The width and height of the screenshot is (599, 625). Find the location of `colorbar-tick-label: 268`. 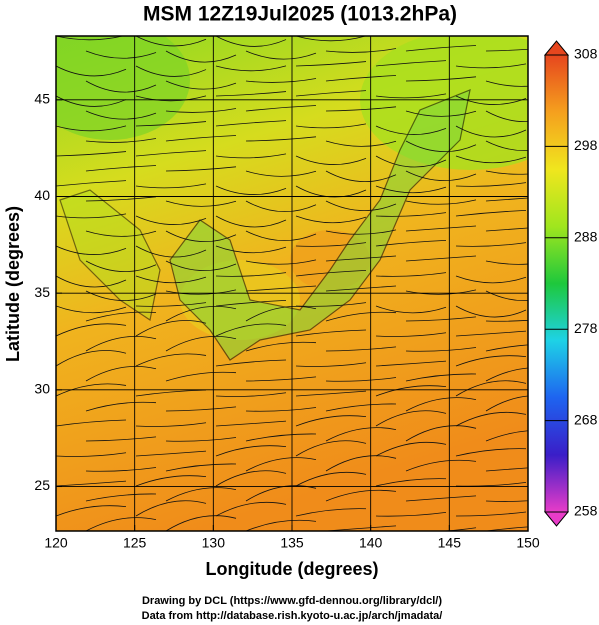

colorbar-tick-label: 268 is located at coordinates (586, 419).